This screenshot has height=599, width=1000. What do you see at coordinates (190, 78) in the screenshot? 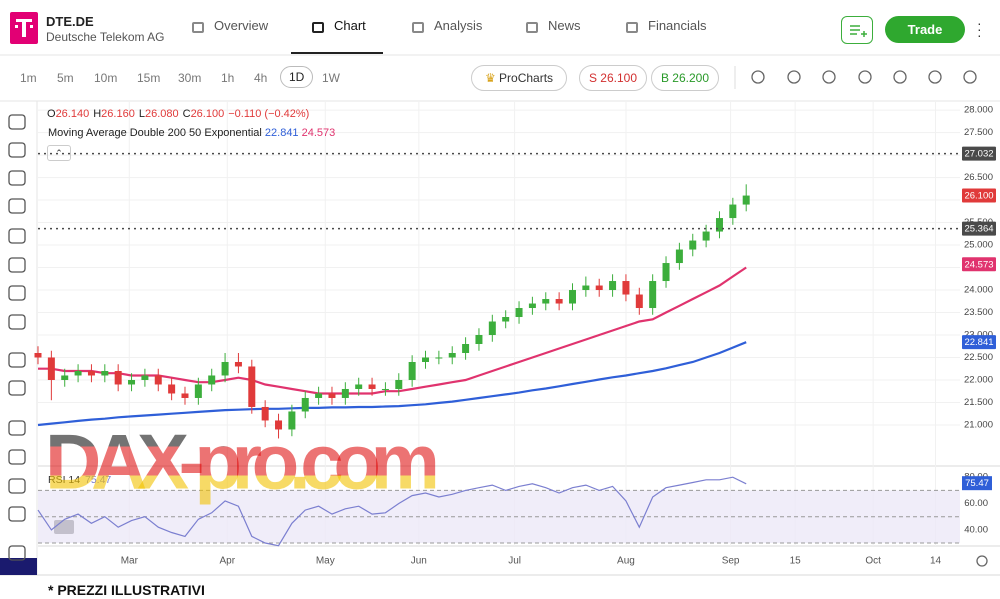
I see `timeframe: 30m` at bounding box center [190, 78].